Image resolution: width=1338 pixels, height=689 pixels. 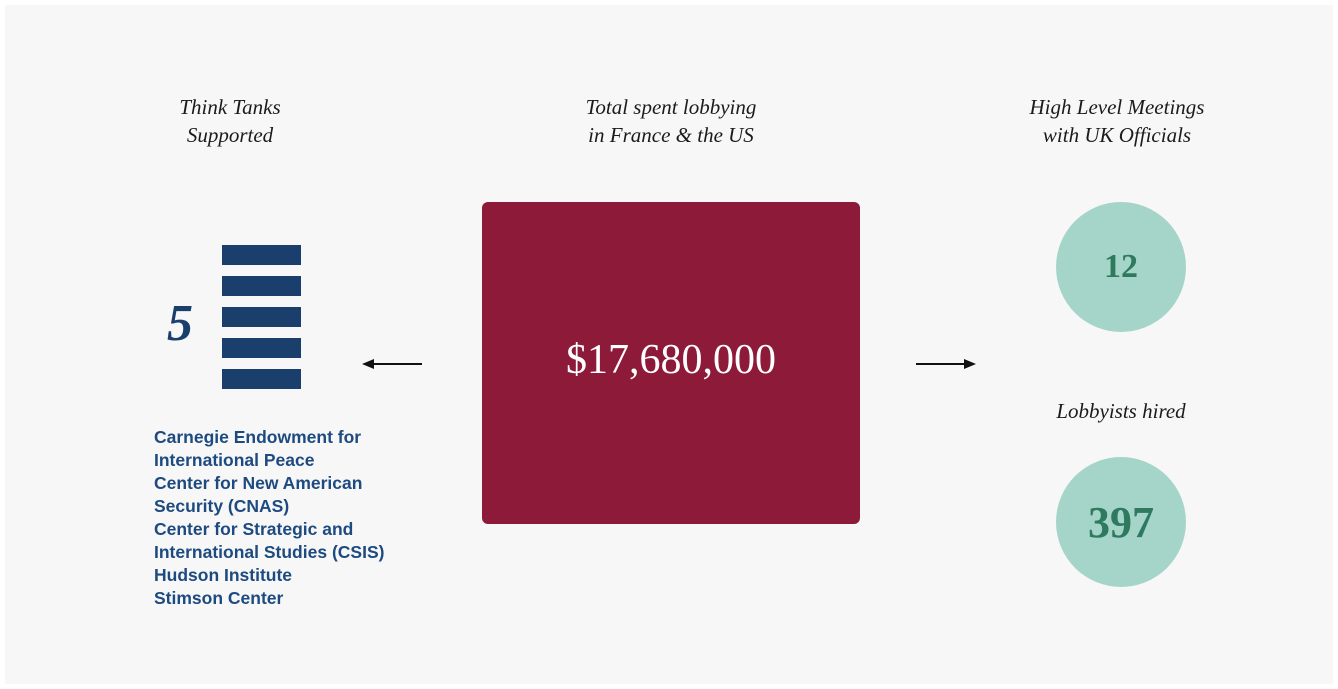 I want to click on think-tank: Center for New American Security (CNAS), so click(x=258, y=494).